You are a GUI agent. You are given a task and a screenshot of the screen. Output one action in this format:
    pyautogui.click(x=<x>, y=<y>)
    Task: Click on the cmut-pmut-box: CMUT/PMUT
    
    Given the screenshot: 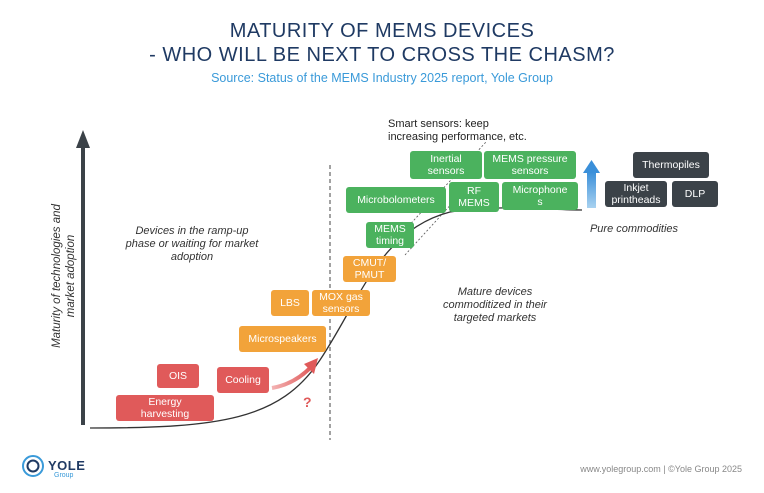 What is the action you would take?
    pyautogui.click(x=369, y=269)
    